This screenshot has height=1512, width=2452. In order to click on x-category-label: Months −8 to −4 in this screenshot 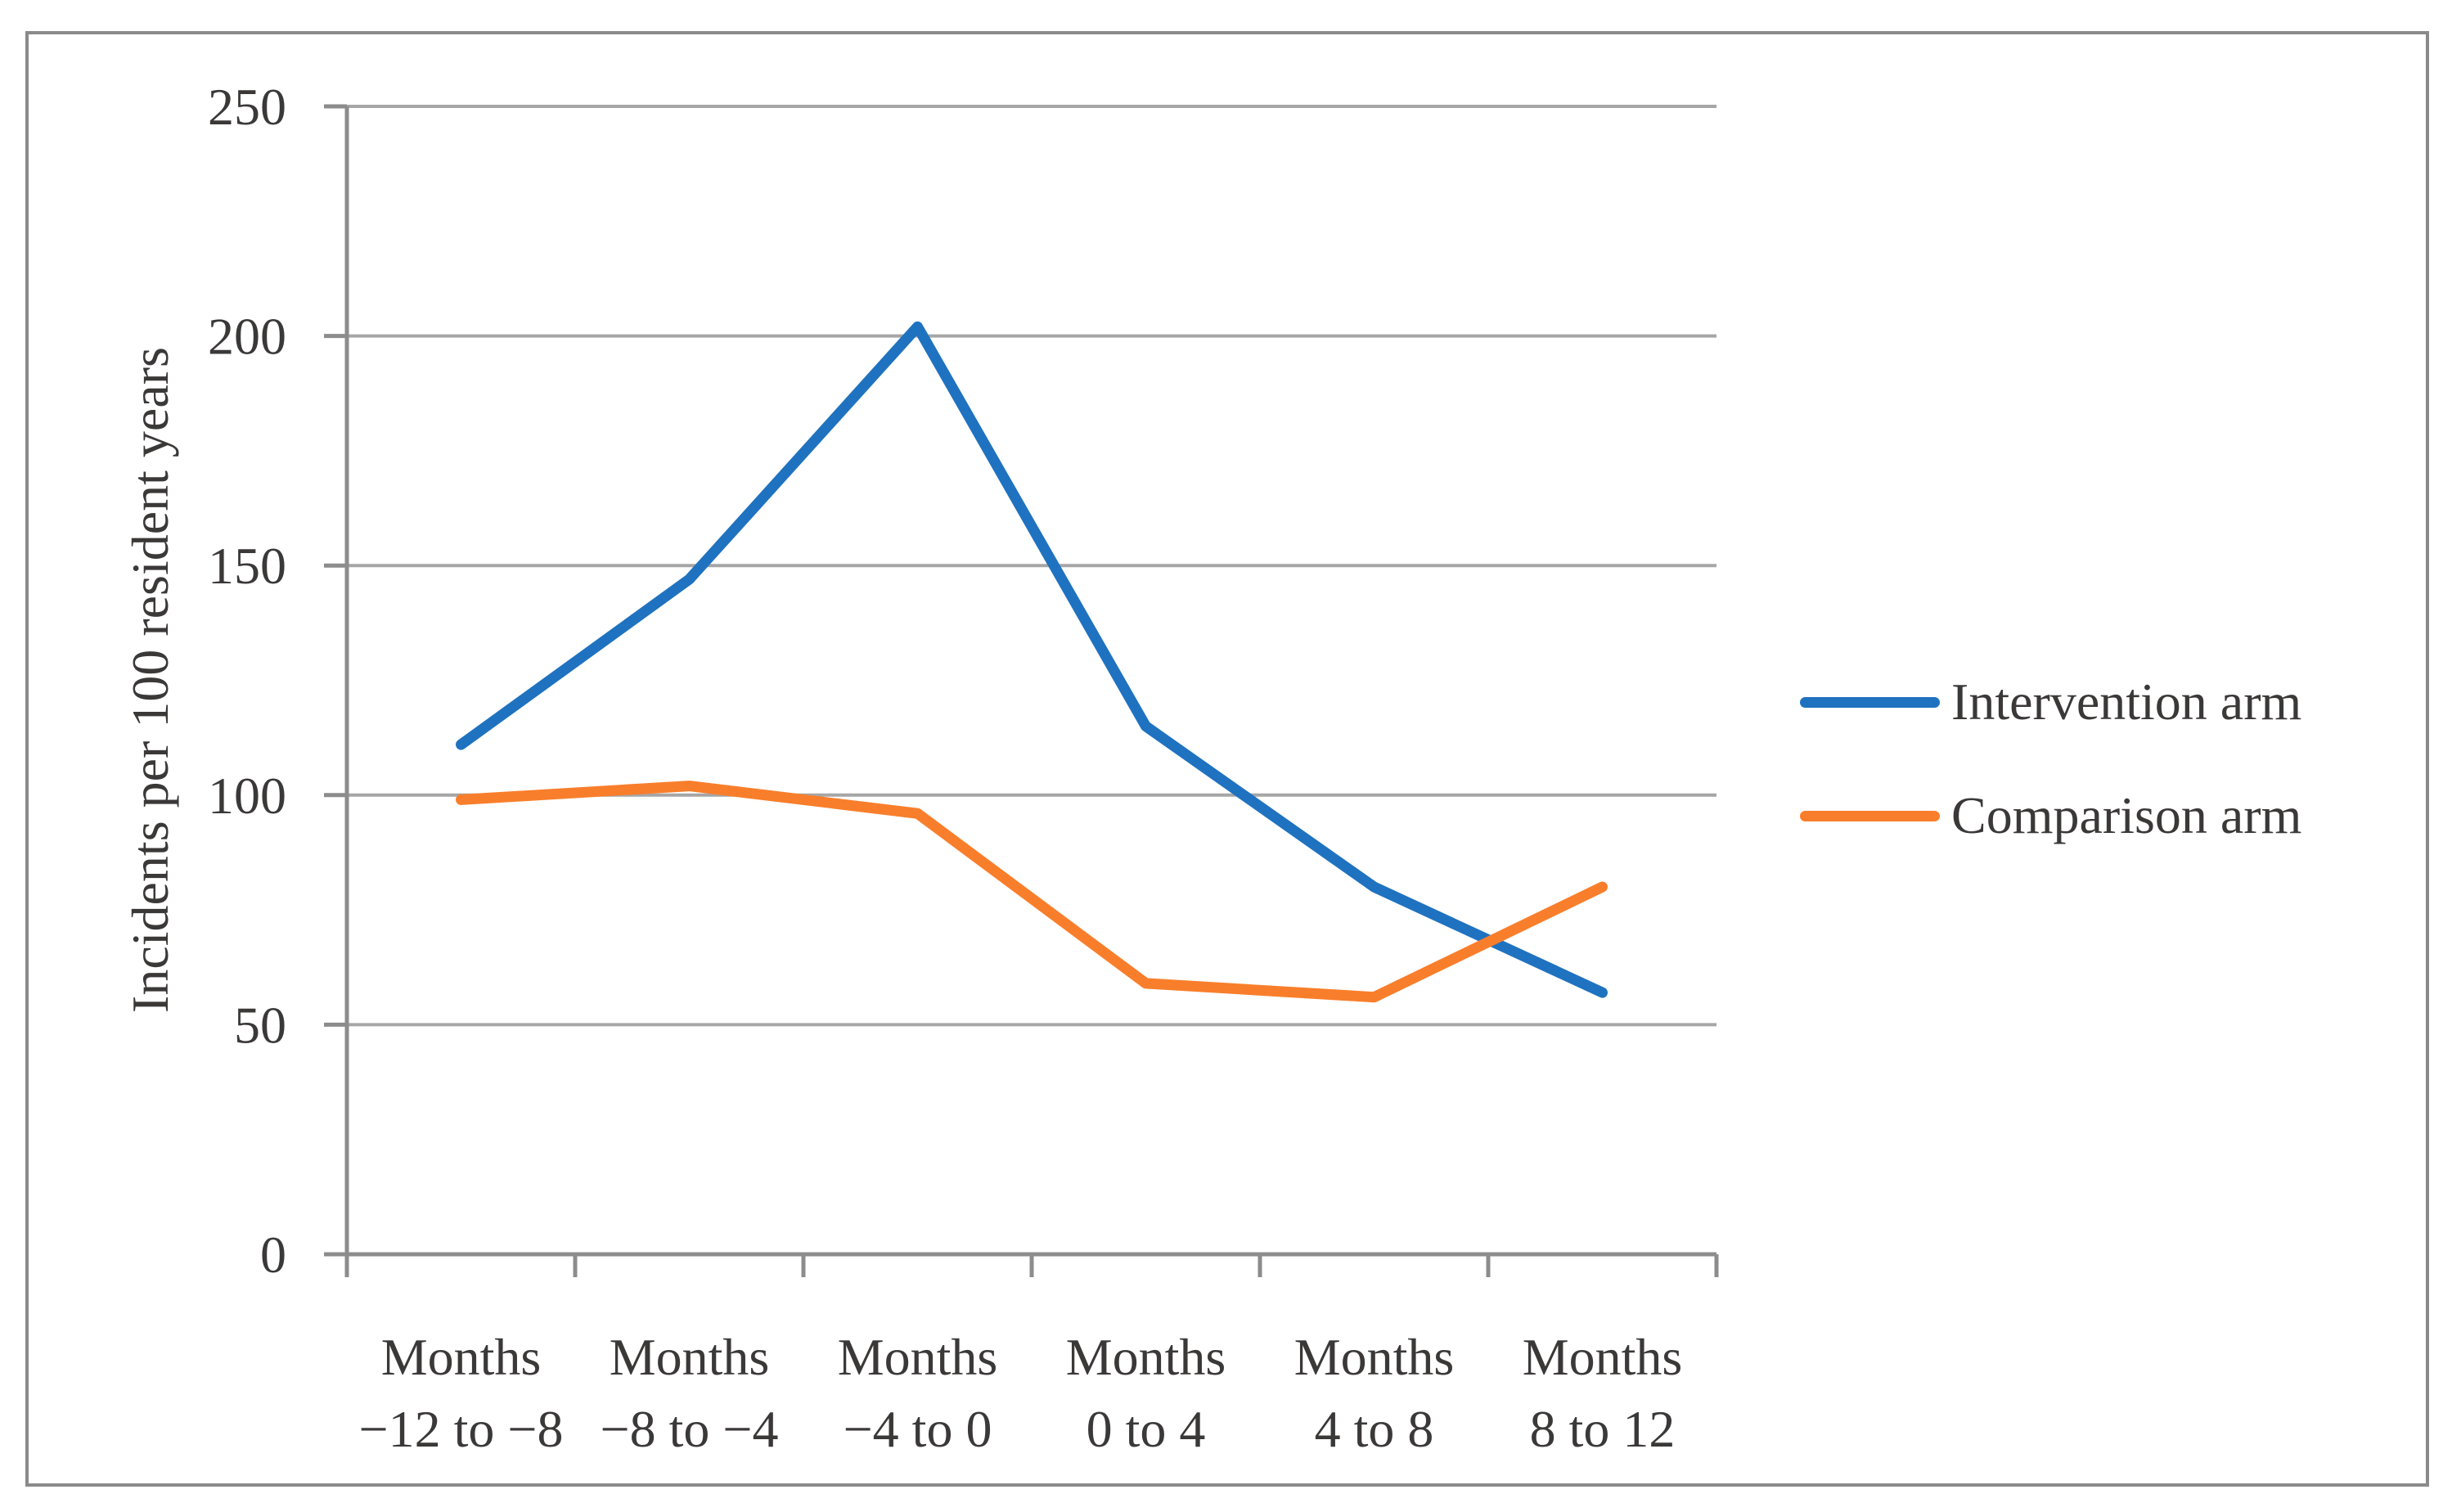, I will do `click(690, 1393)`.